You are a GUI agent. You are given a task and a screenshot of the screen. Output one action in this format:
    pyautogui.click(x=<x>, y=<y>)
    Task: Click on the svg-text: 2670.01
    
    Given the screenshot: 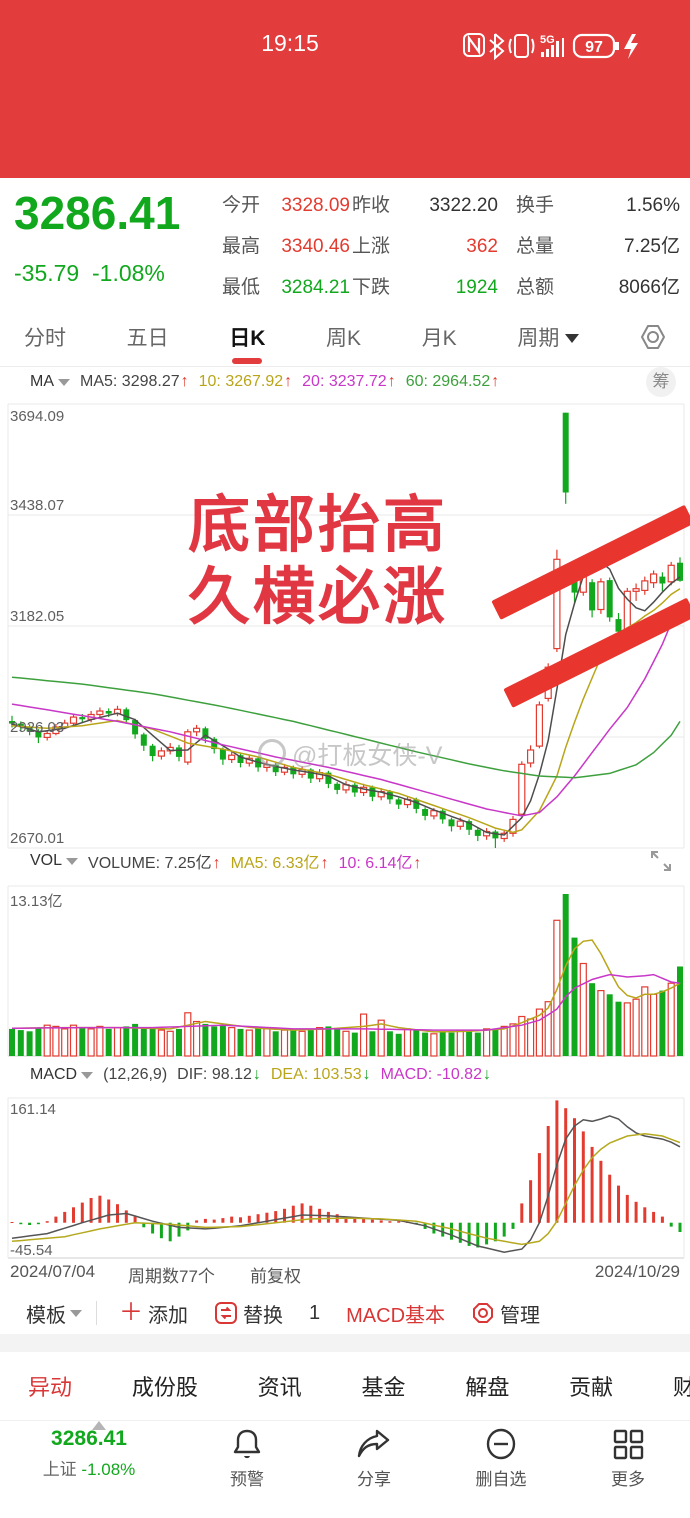 What is the action you would take?
    pyautogui.click(x=37, y=838)
    